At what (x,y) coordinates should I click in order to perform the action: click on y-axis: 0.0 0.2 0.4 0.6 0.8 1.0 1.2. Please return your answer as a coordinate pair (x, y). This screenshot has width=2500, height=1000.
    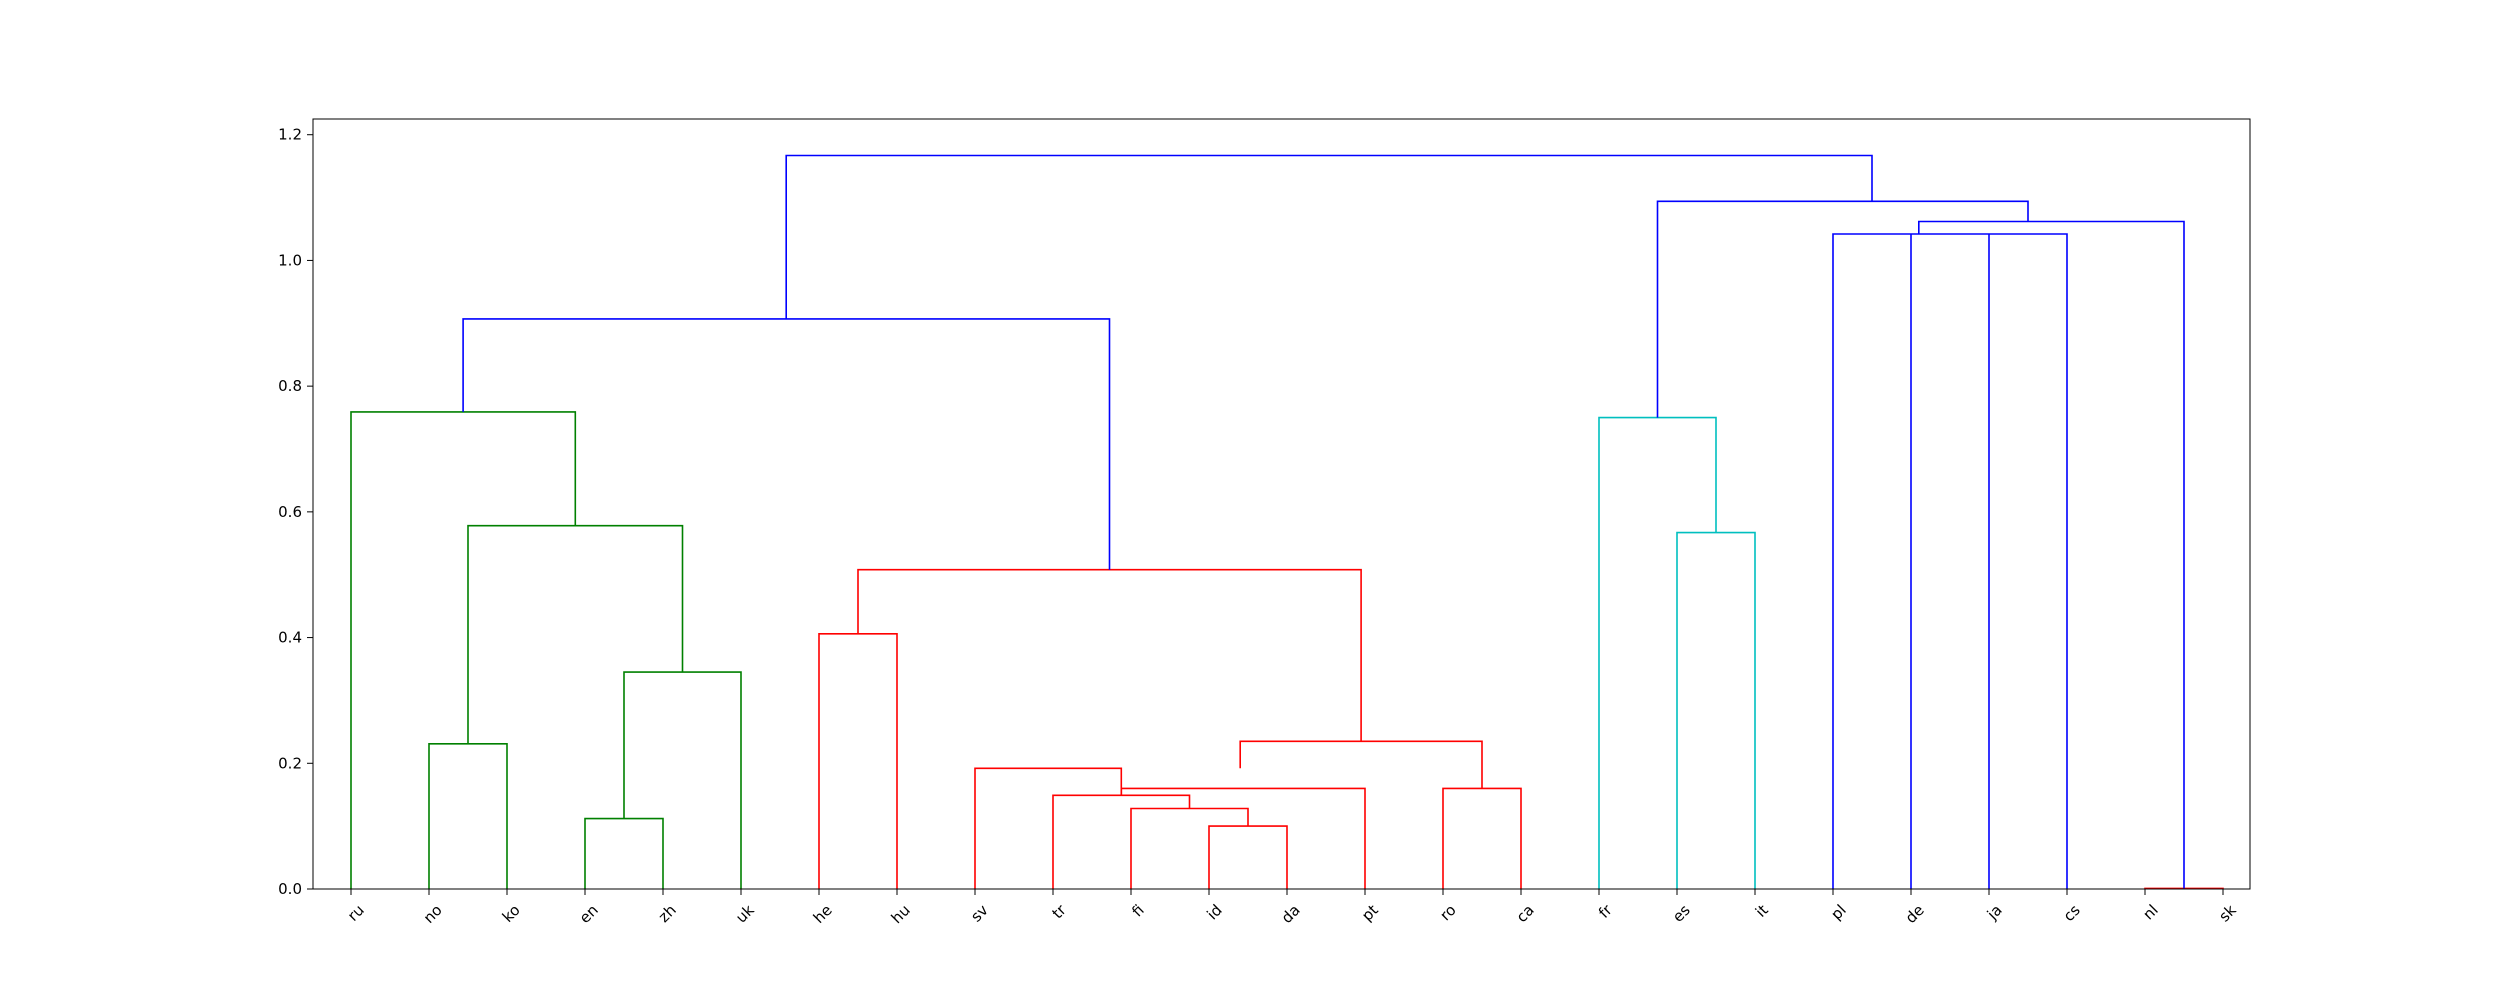
    Looking at the image, I should click on (295, 512).